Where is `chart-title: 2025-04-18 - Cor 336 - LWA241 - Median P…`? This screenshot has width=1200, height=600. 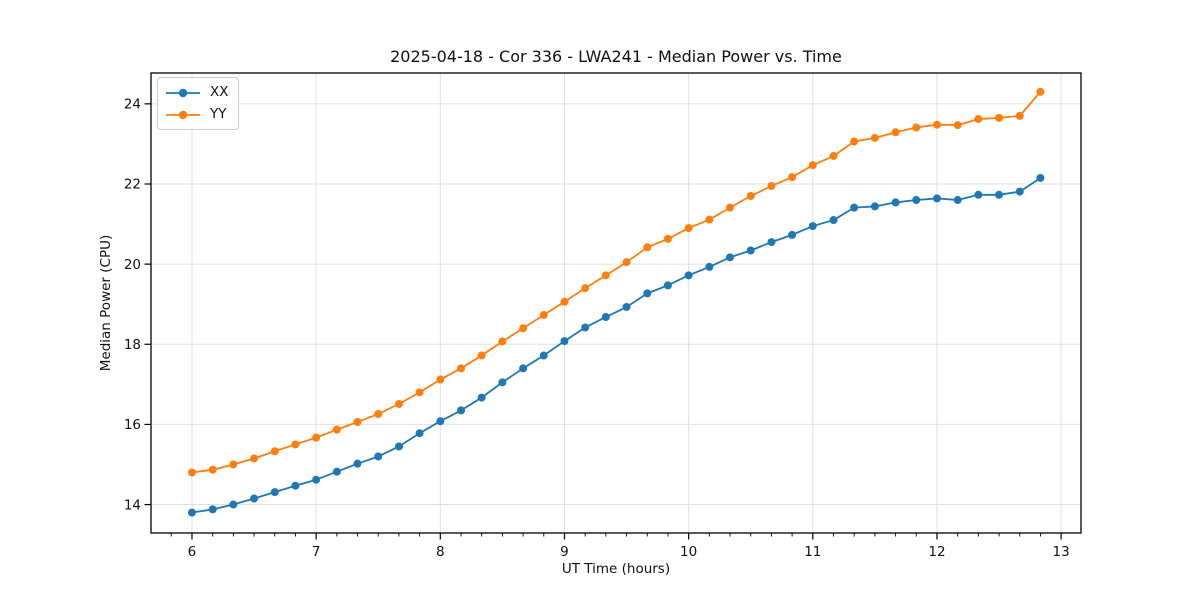 chart-title: 2025-04-18 - Cor 336 - LWA241 - Median P… is located at coordinates (616, 56).